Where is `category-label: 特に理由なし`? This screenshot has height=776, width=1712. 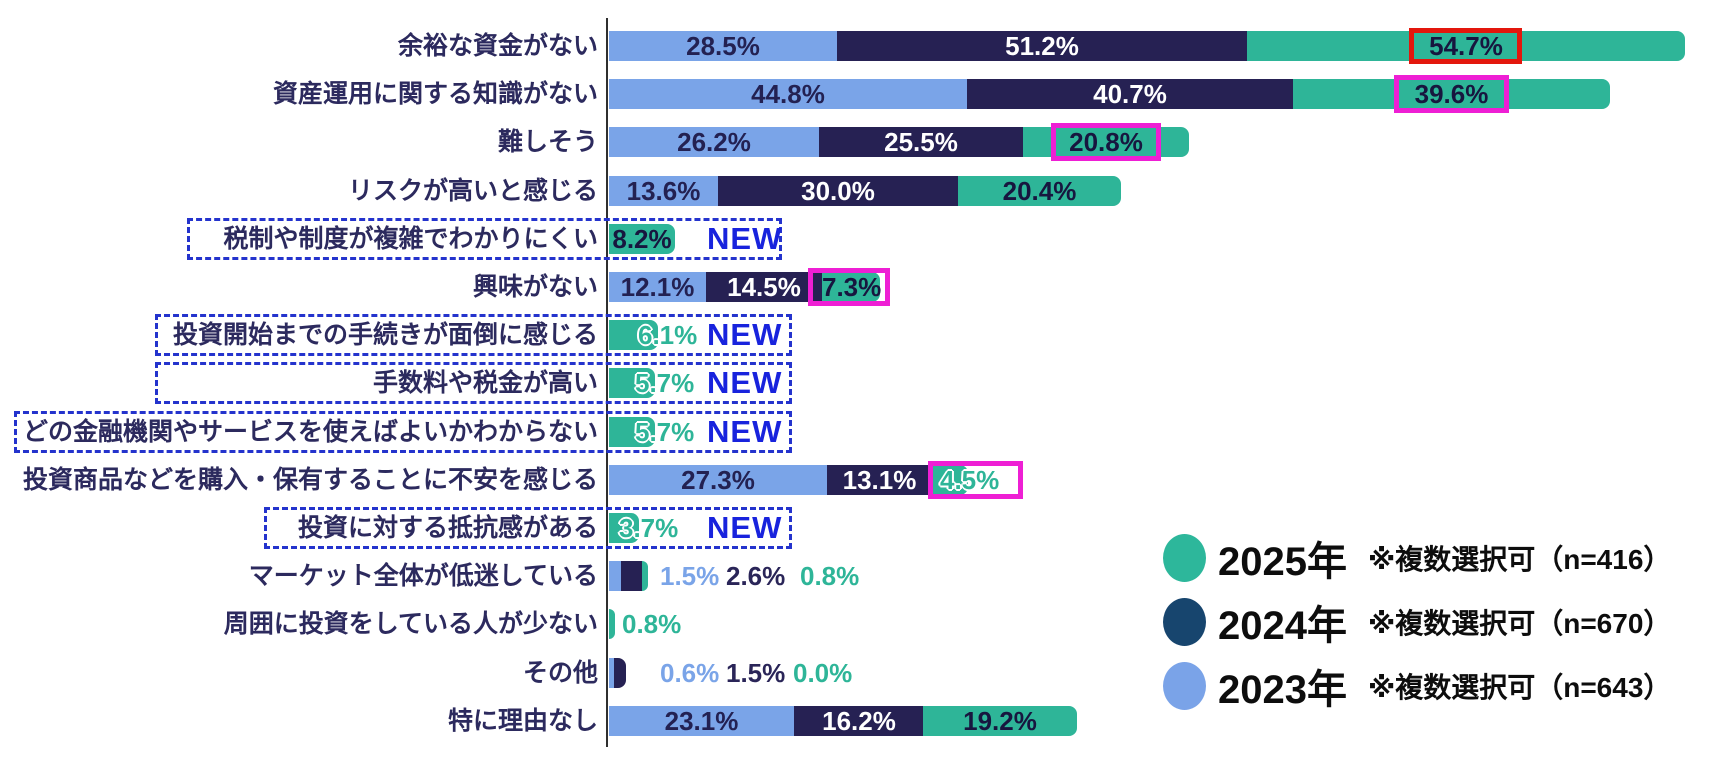
category-label: 特に理由なし is located at coordinates (522, 721).